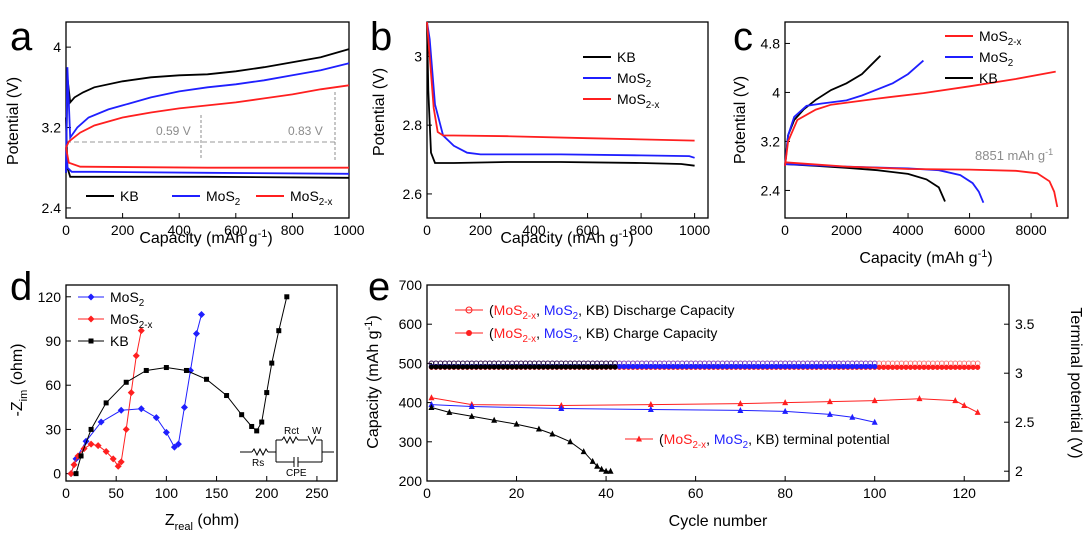 The image size is (1084, 535). What do you see at coordinates (525, 367) in the screenshot?
I see `panel-e-point-KB charge capacity-22` at bounding box center [525, 367].